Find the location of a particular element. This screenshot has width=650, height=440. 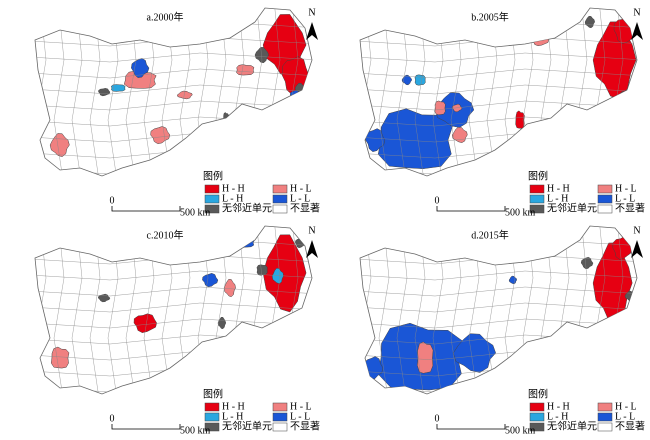

panel-title: c.2010年 is located at coordinates (165, 234).